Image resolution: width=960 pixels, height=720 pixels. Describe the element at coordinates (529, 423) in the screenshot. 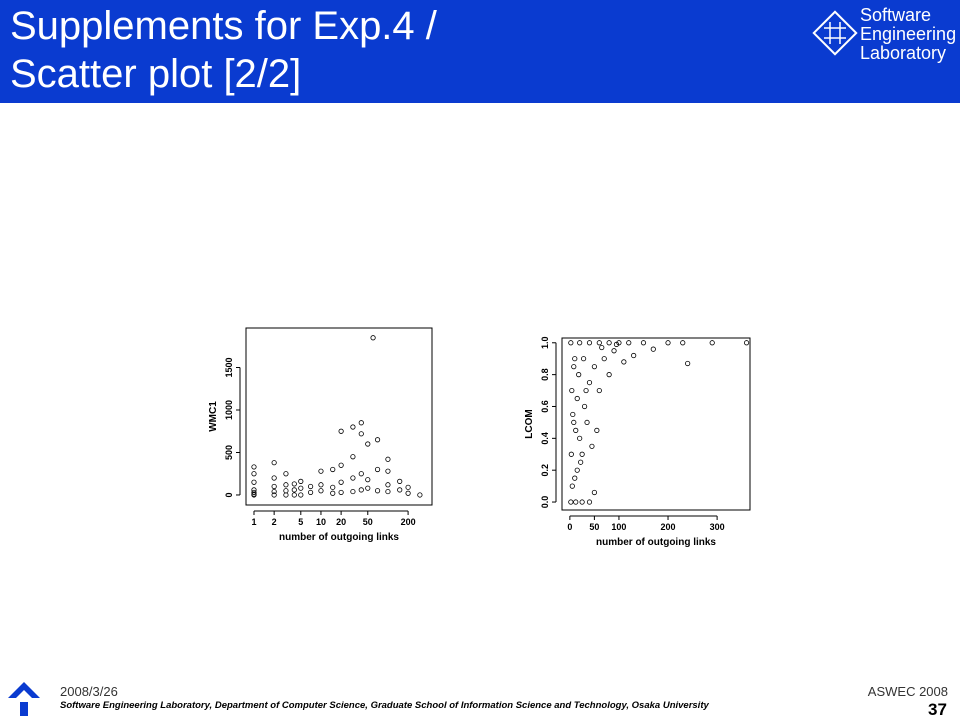

I see `y-axis-label: LCOM` at that location.